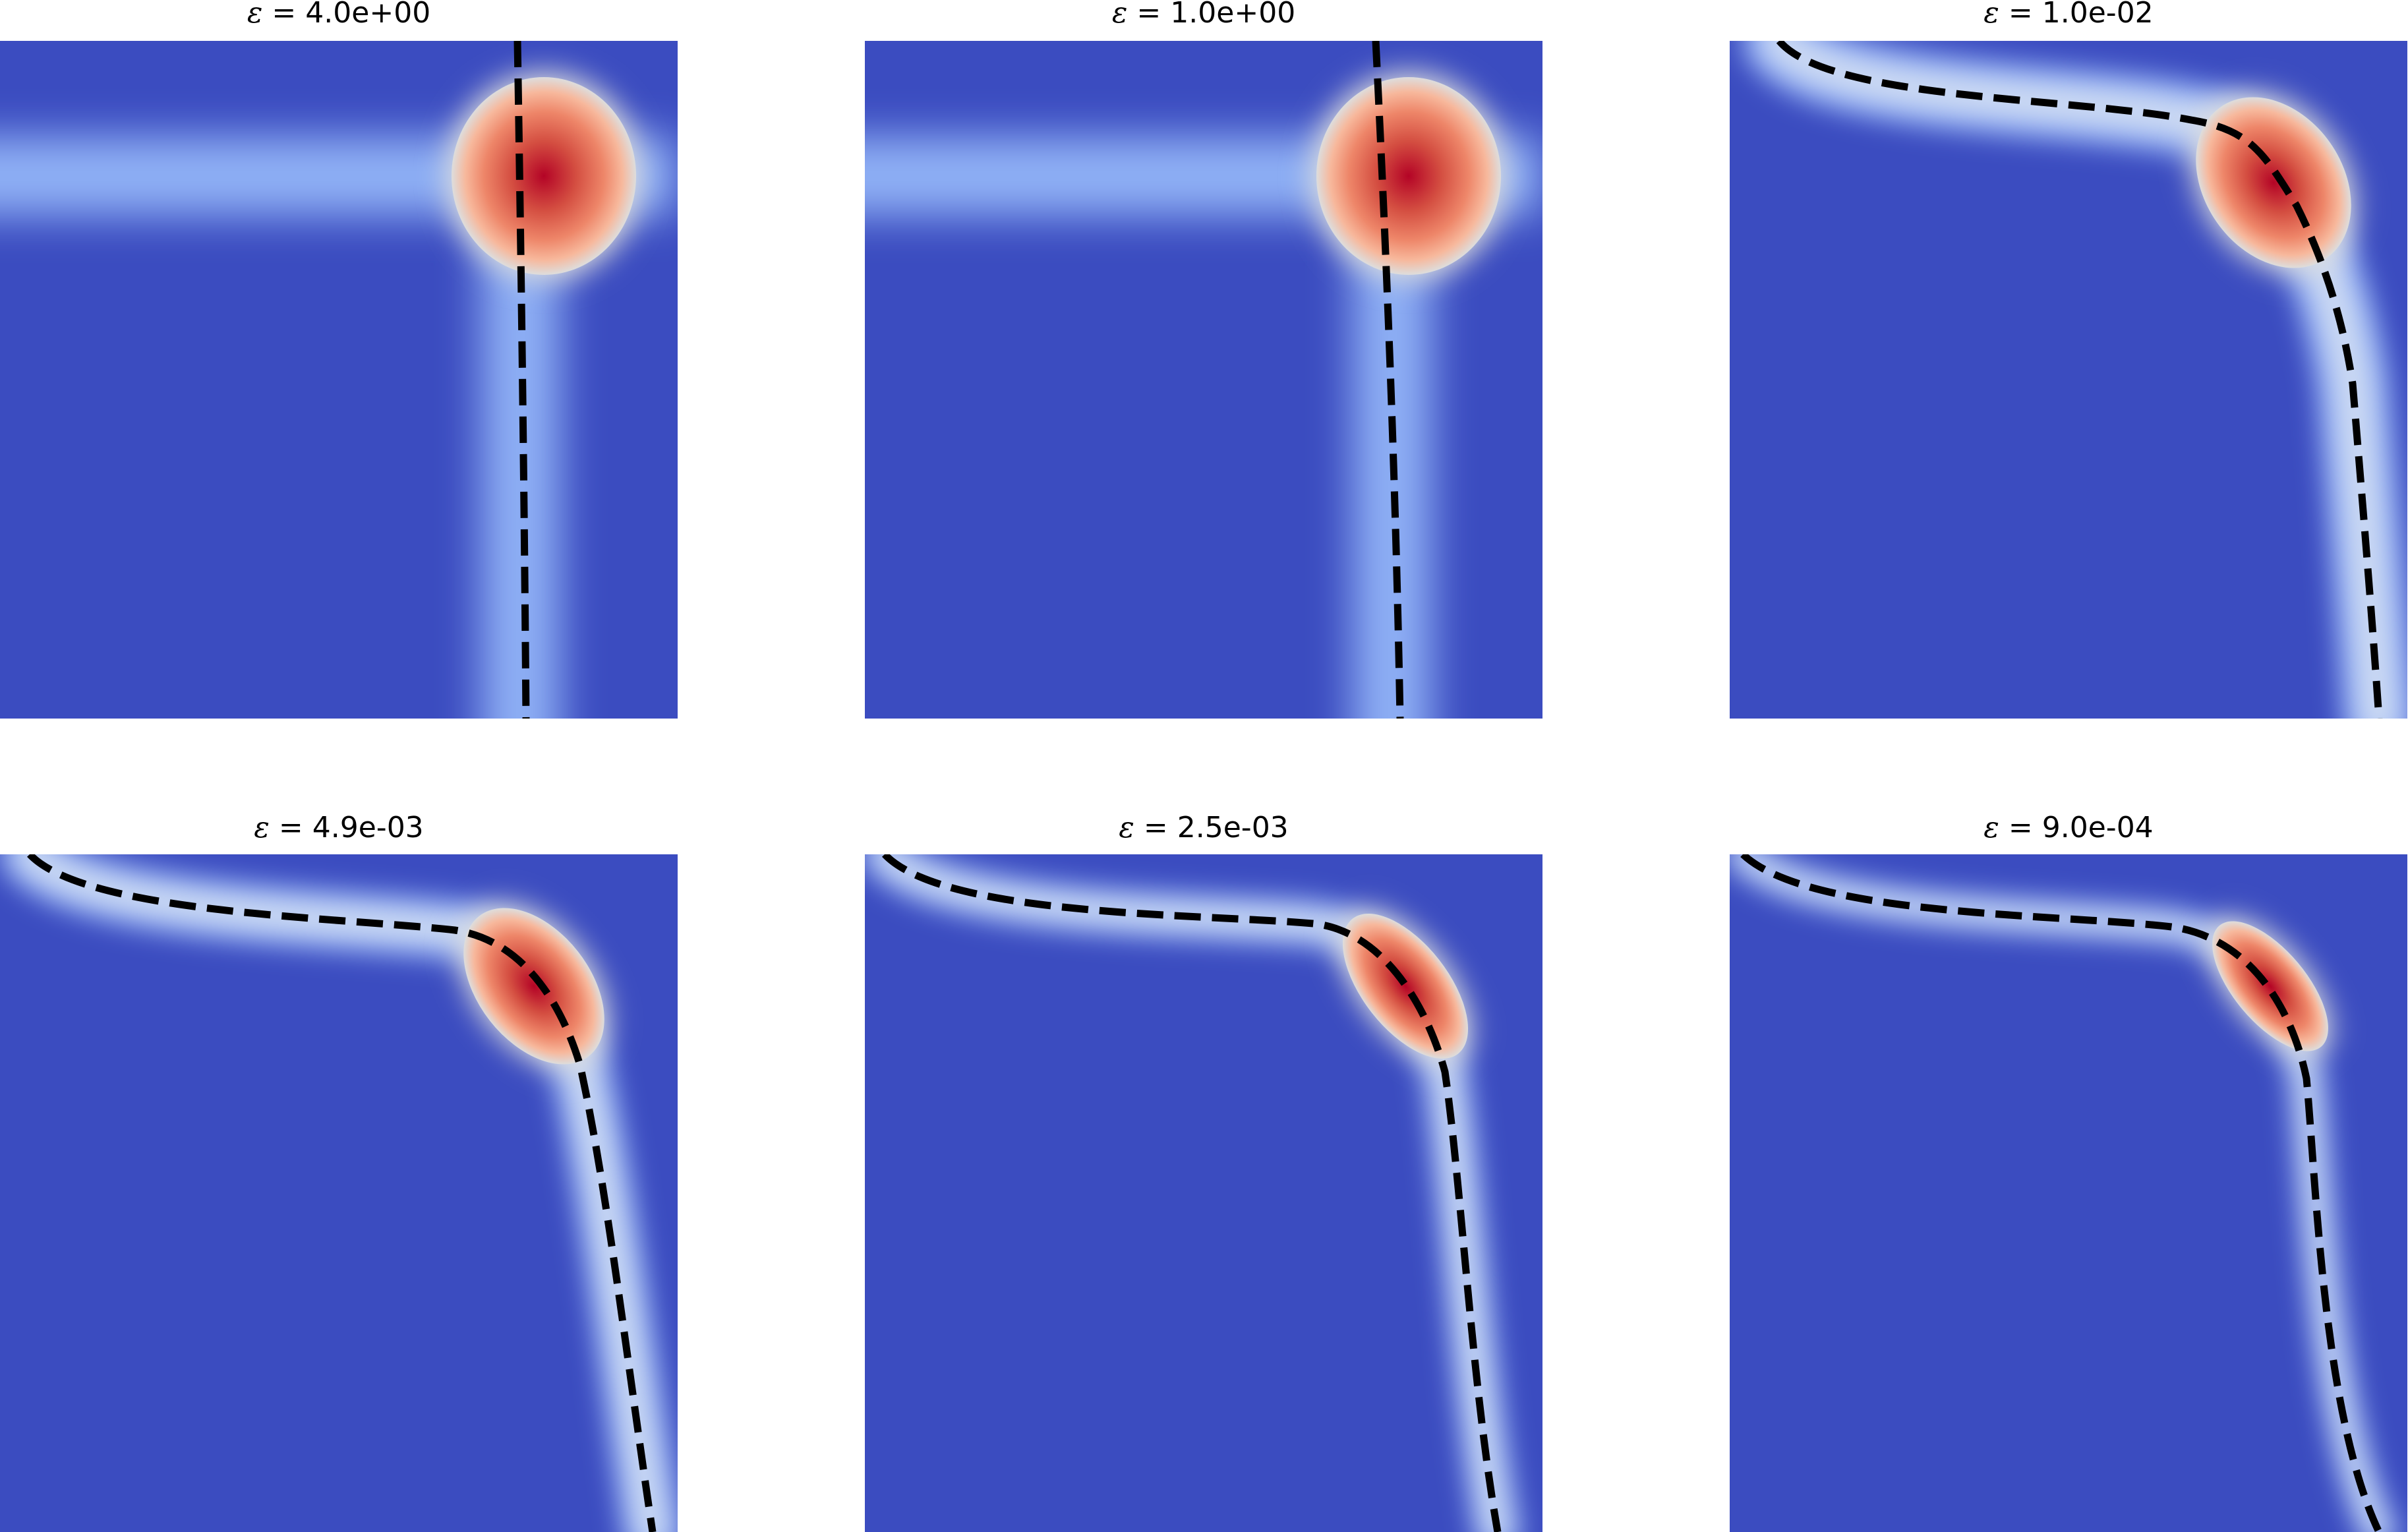  I want to click on panel-title-5: ε = 2.5e-03, so click(1203, 828).